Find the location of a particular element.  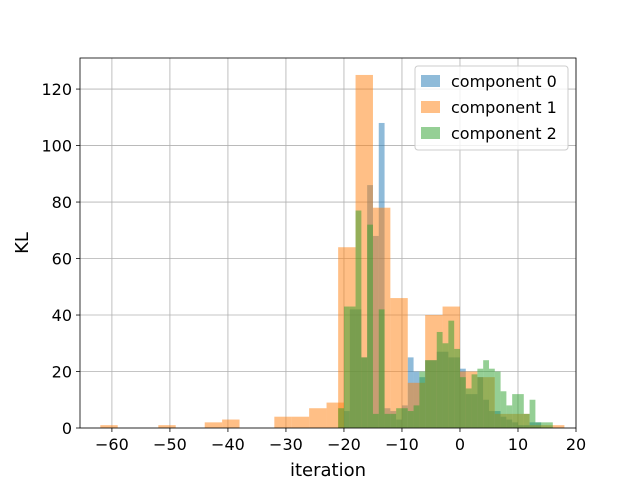

x-tick-label: −30 is located at coordinates (286, 444).